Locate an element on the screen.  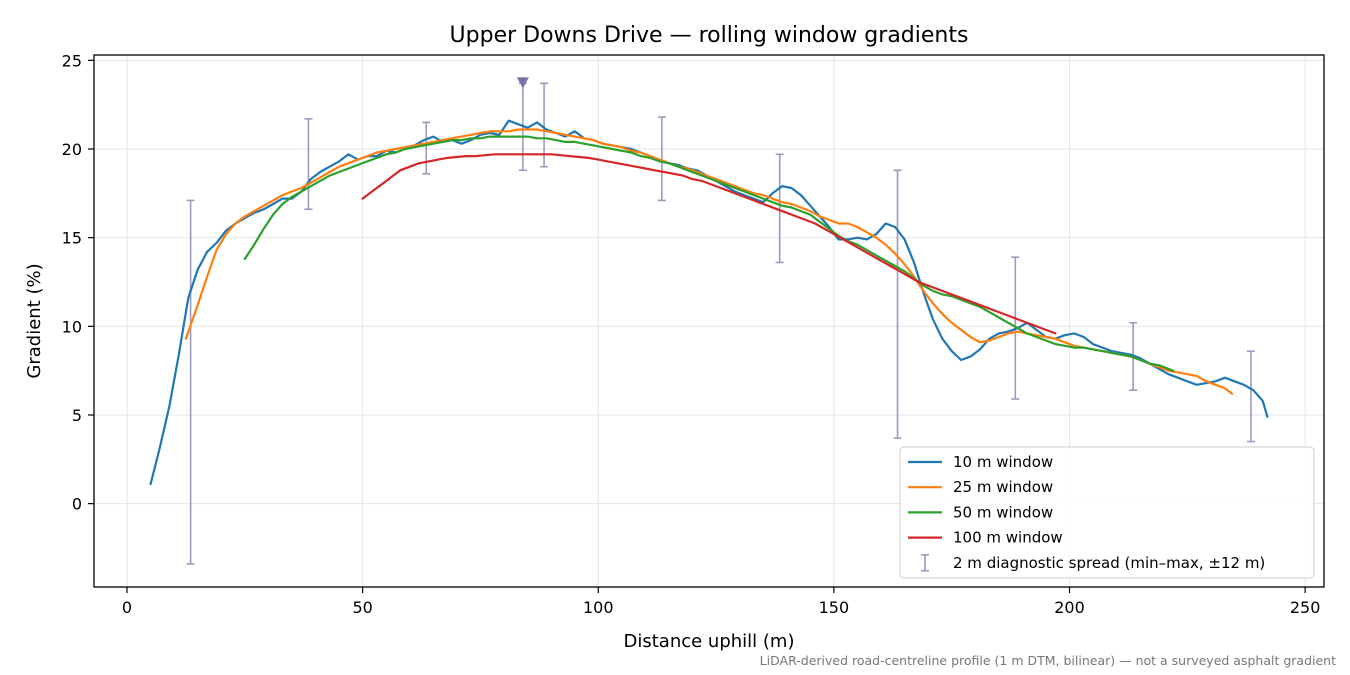
y-tick-label: 5 is located at coordinates (77, 415).